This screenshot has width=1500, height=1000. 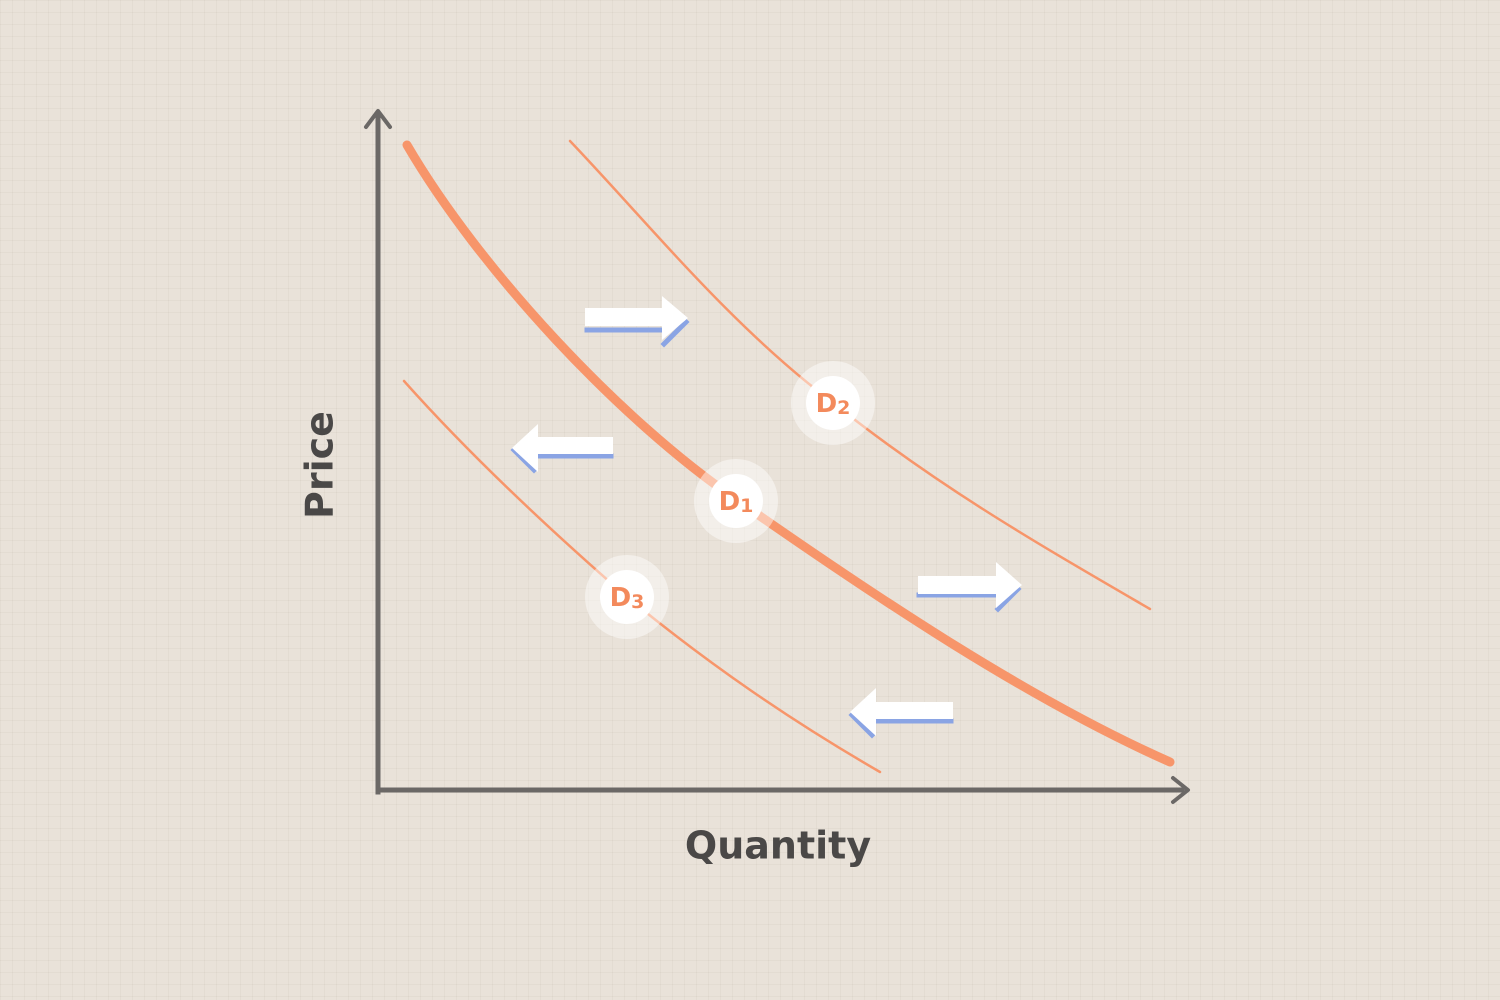 What do you see at coordinates (843, 408) in the screenshot?
I see `curve-label-d2-sub: 2` at bounding box center [843, 408].